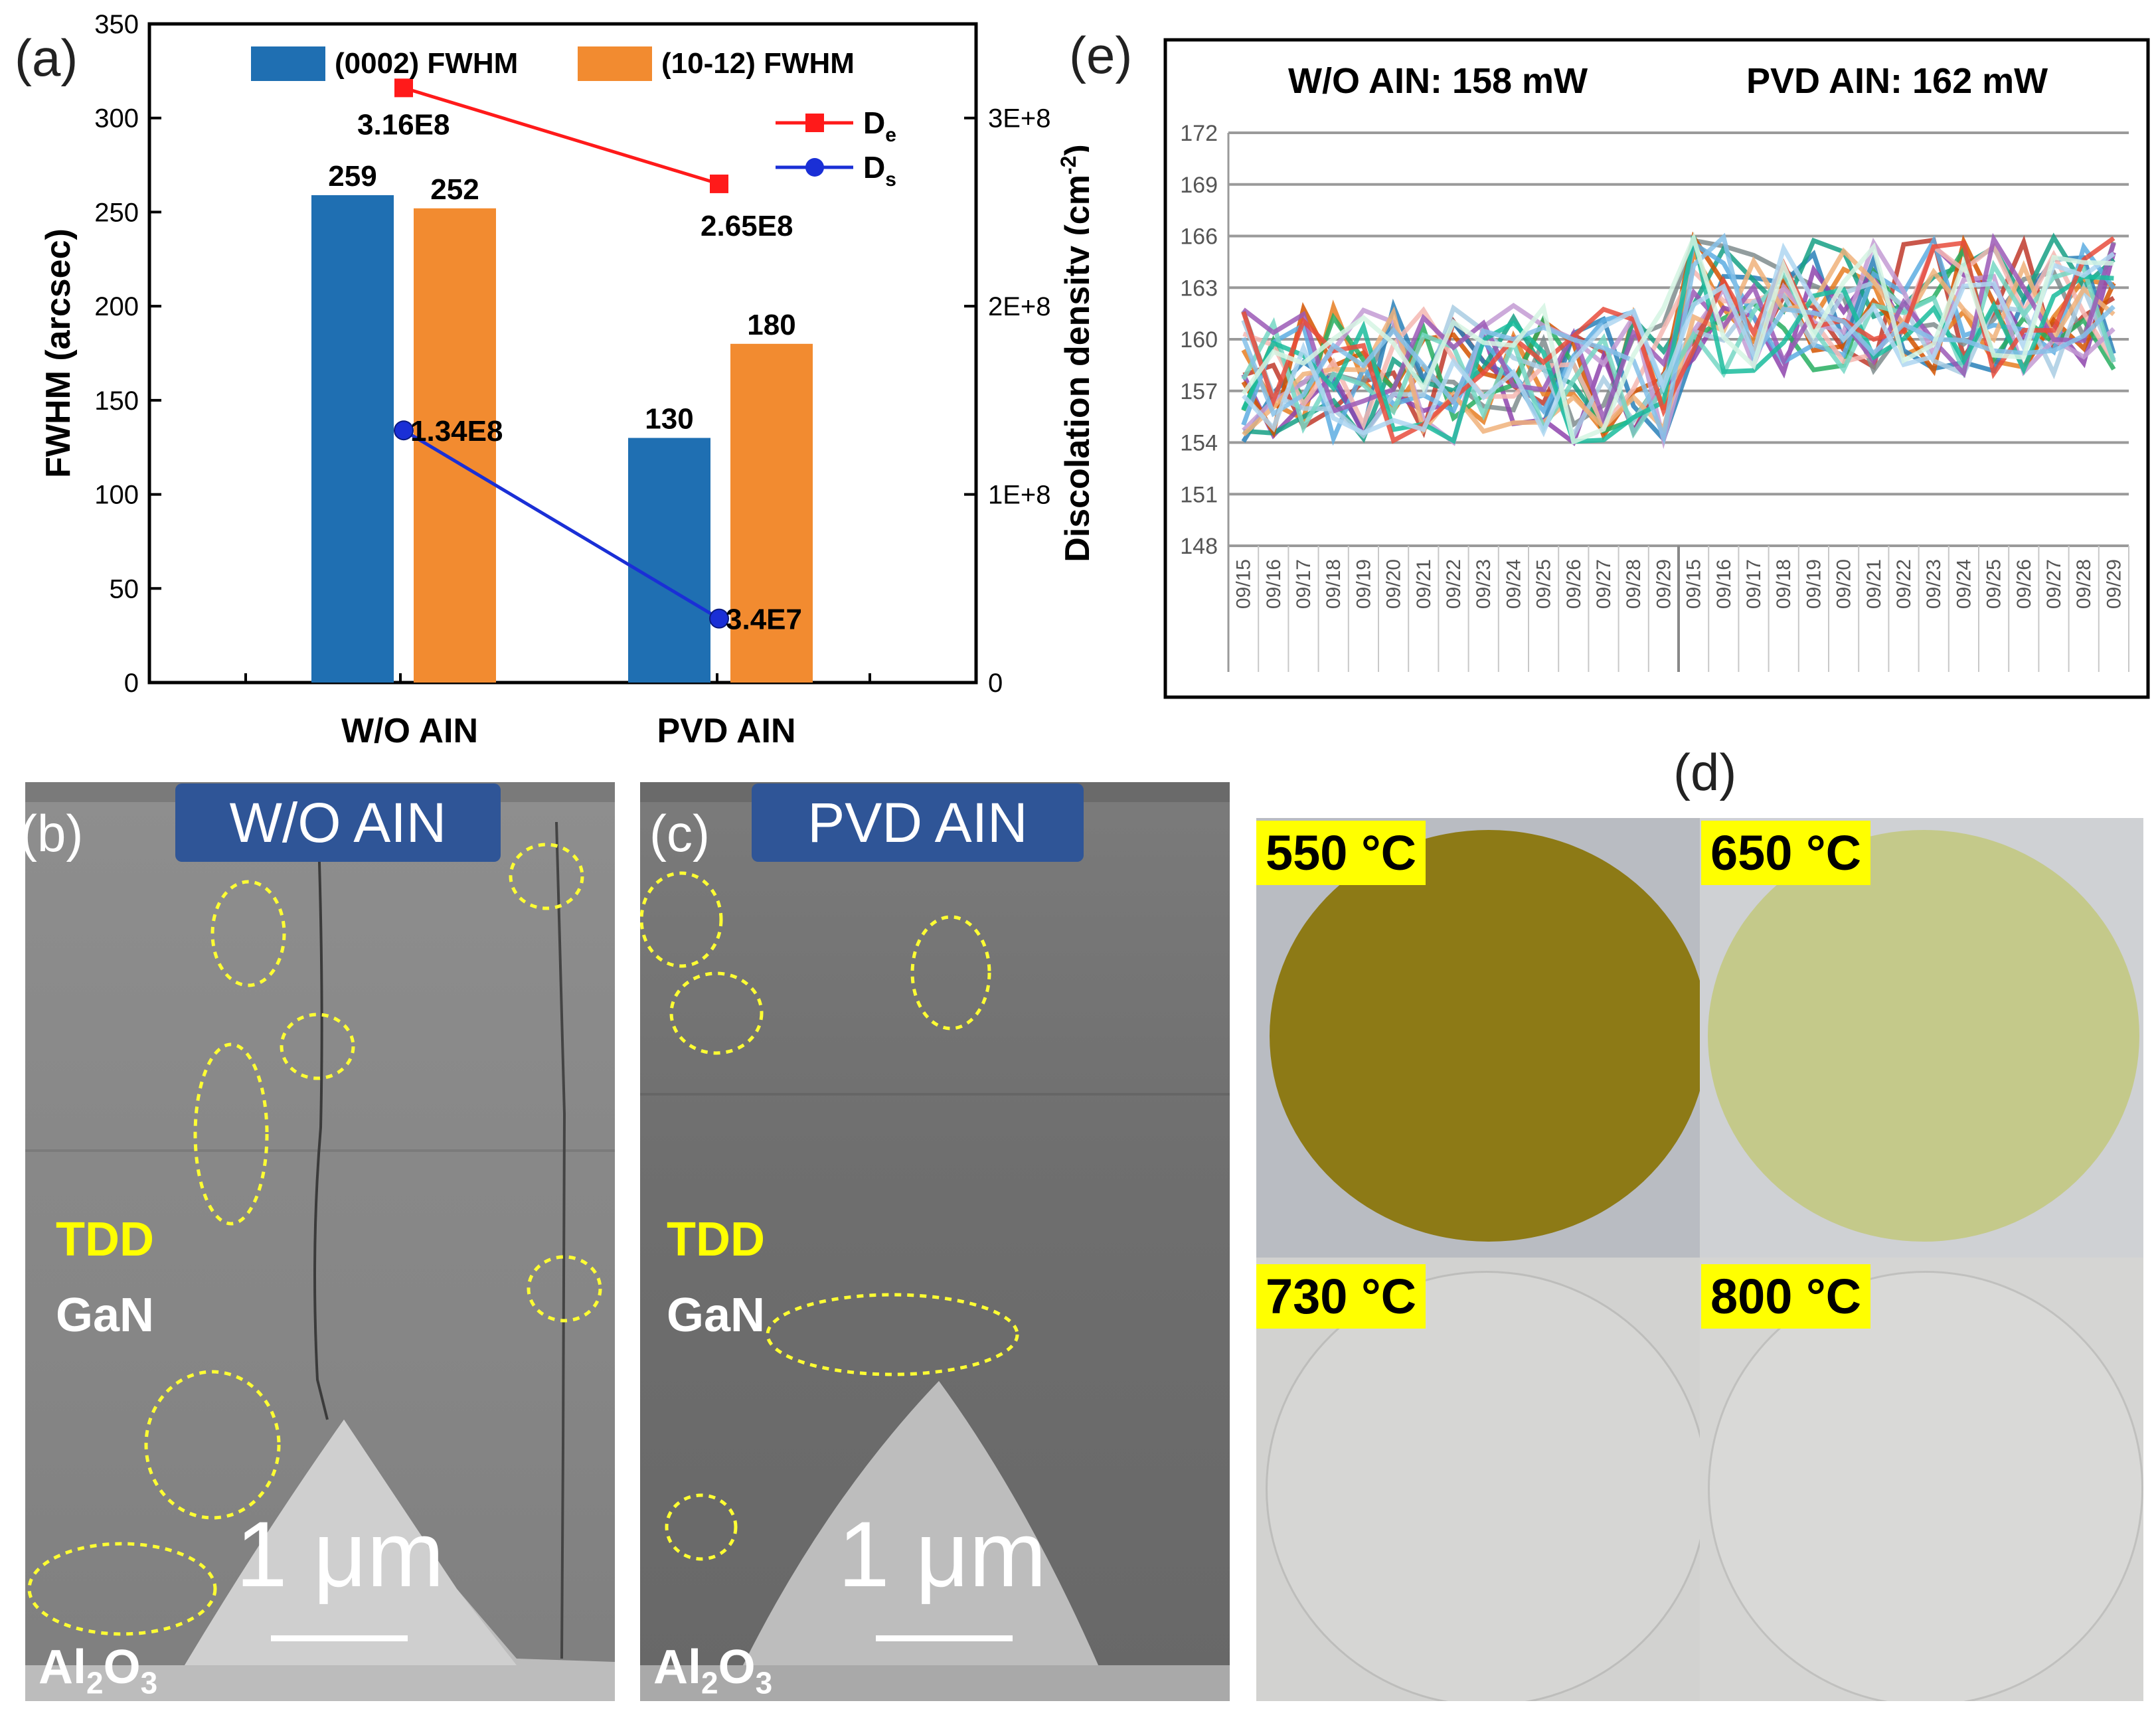 This screenshot has height=1721, width=2156. I want to click on legend-label: (0002) FWHM, so click(426, 63).